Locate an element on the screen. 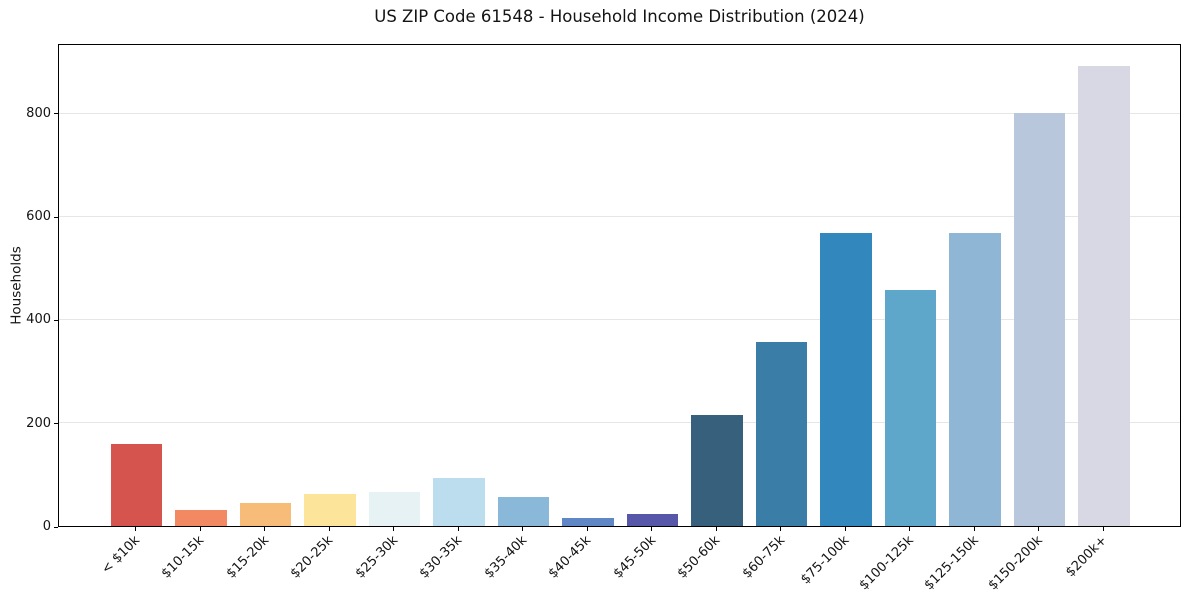 The width and height of the screenshot is (1189, 590). x-tick-label-$60-75k: $60-75k is located at coordinates (764, 557).